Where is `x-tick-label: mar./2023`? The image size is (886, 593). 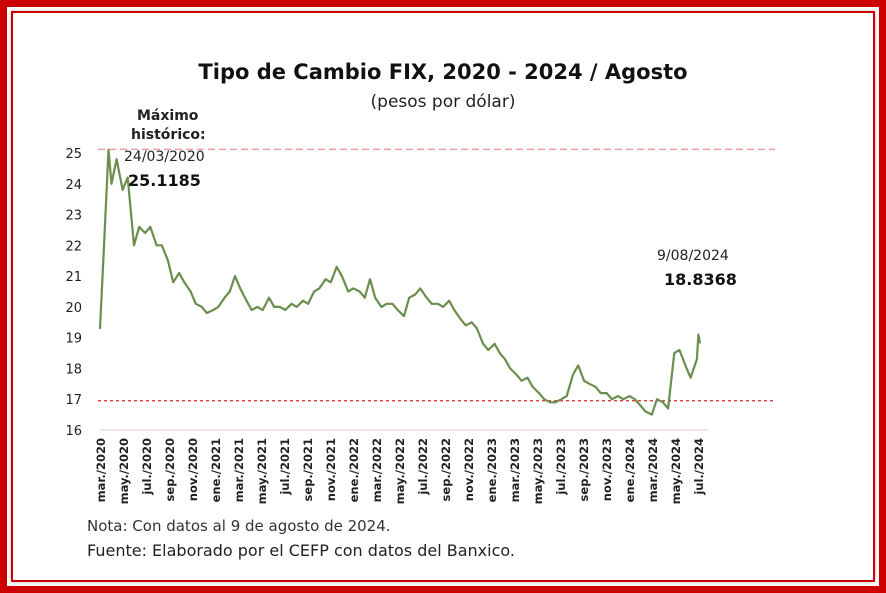
x-tick-label: mar./2023 is located at coordinates (515, 470).